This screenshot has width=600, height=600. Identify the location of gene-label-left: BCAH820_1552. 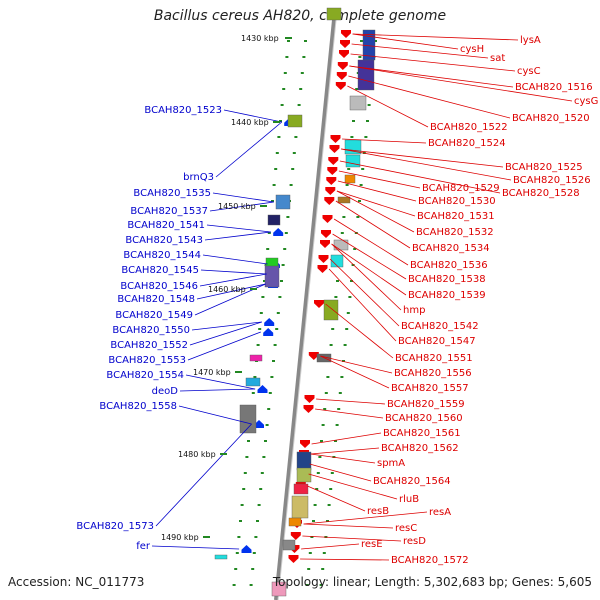
(149, 345).